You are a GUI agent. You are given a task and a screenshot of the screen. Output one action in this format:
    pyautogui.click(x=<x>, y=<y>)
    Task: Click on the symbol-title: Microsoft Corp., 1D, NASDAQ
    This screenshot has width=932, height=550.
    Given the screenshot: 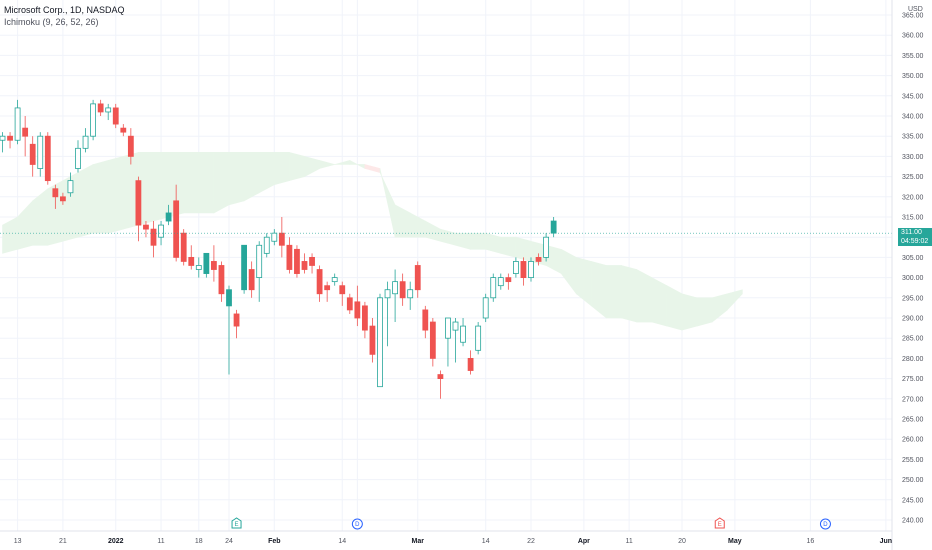 What is the action you would take?
    pyautogui.click(x=64, y=10)
    